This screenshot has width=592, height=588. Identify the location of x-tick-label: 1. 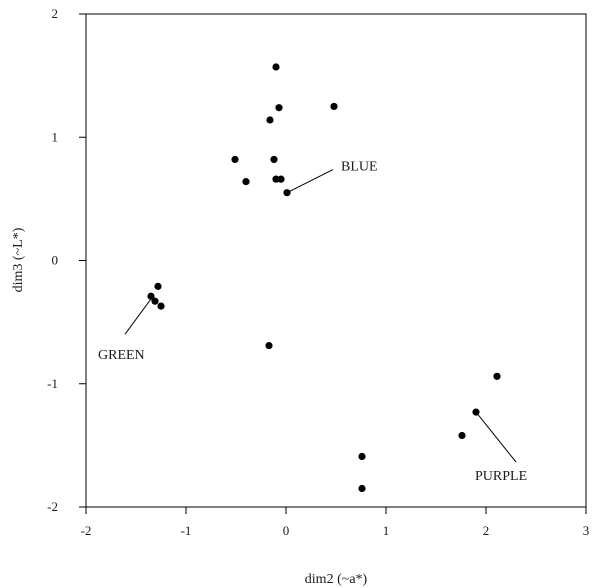
(386, 530).